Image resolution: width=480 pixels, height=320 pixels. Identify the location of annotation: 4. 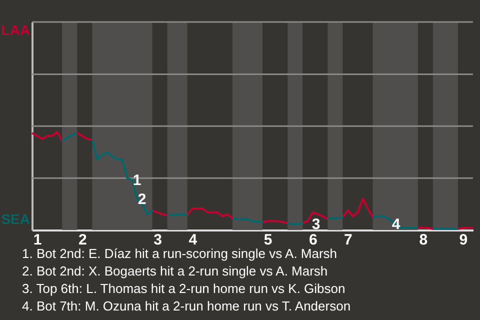
(396, 224).